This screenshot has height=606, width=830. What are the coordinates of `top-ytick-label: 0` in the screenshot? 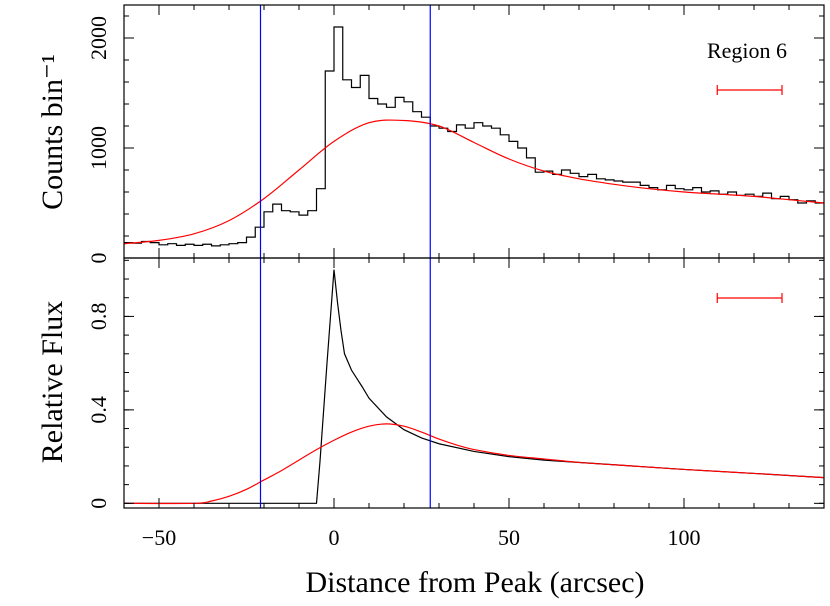 It's located at (98, 258).